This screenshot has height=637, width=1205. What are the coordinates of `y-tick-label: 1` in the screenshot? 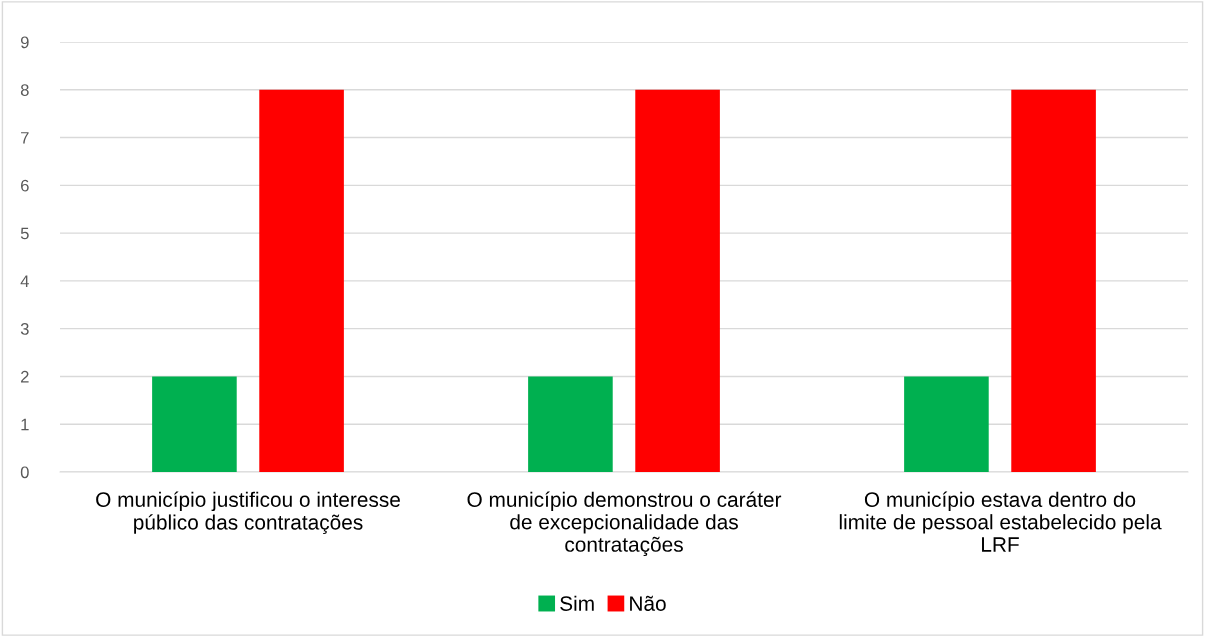 It's located at (25, 424).